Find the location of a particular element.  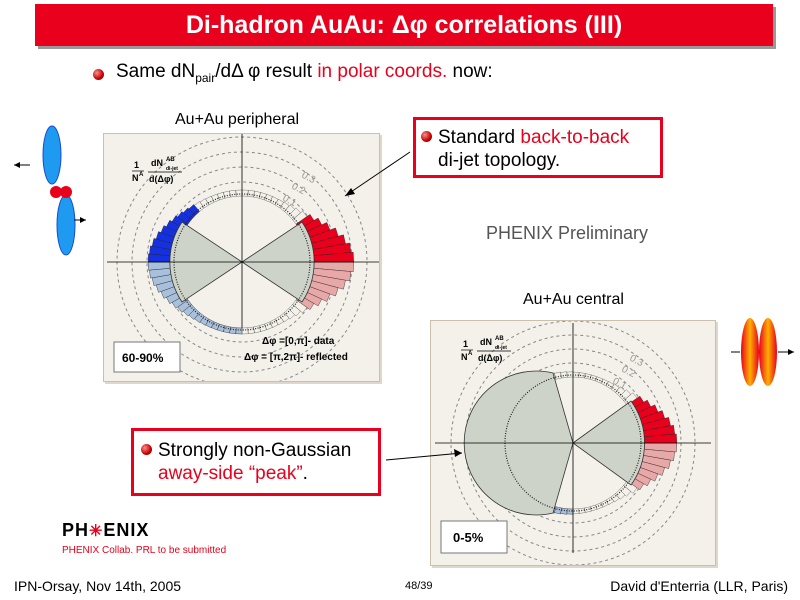

callout-bottom-text: Strongly non-Gaussian away-side “peak”. is located at coordinates (254, 462).